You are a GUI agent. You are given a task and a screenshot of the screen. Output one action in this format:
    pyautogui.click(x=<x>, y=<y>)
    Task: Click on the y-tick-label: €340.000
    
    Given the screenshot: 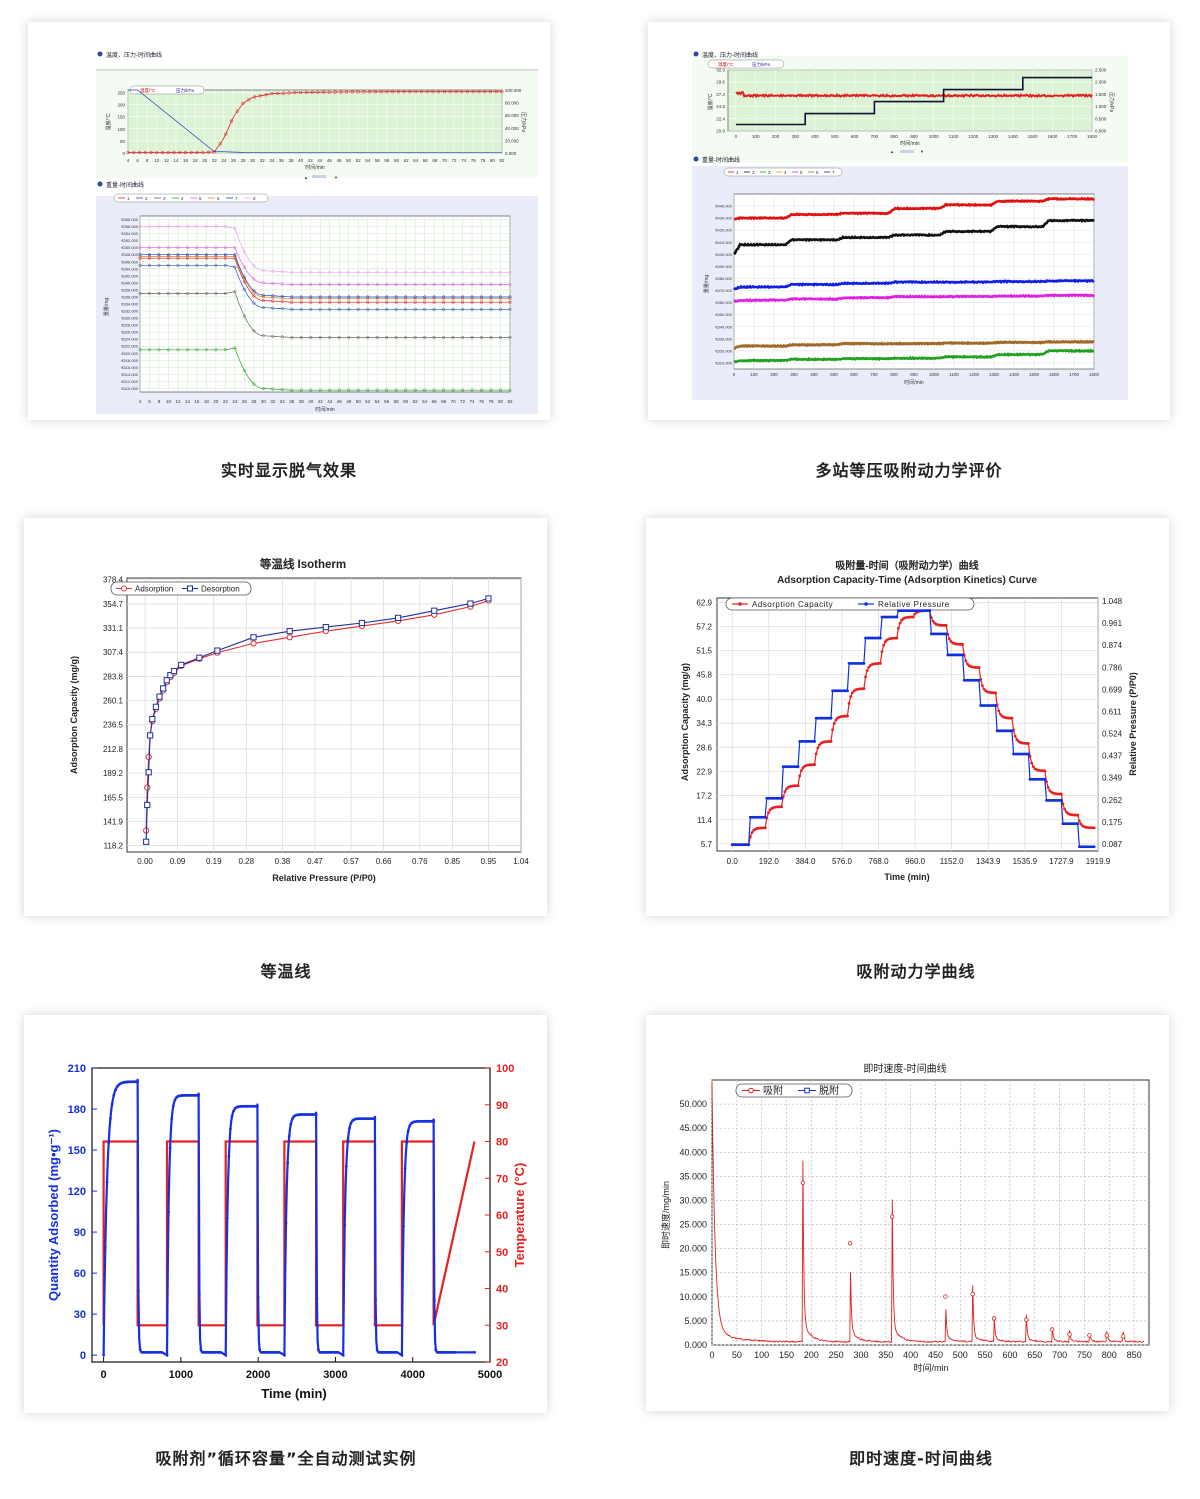 What is the action you would take?
    pyautogui.click(x=723, y=326)
    